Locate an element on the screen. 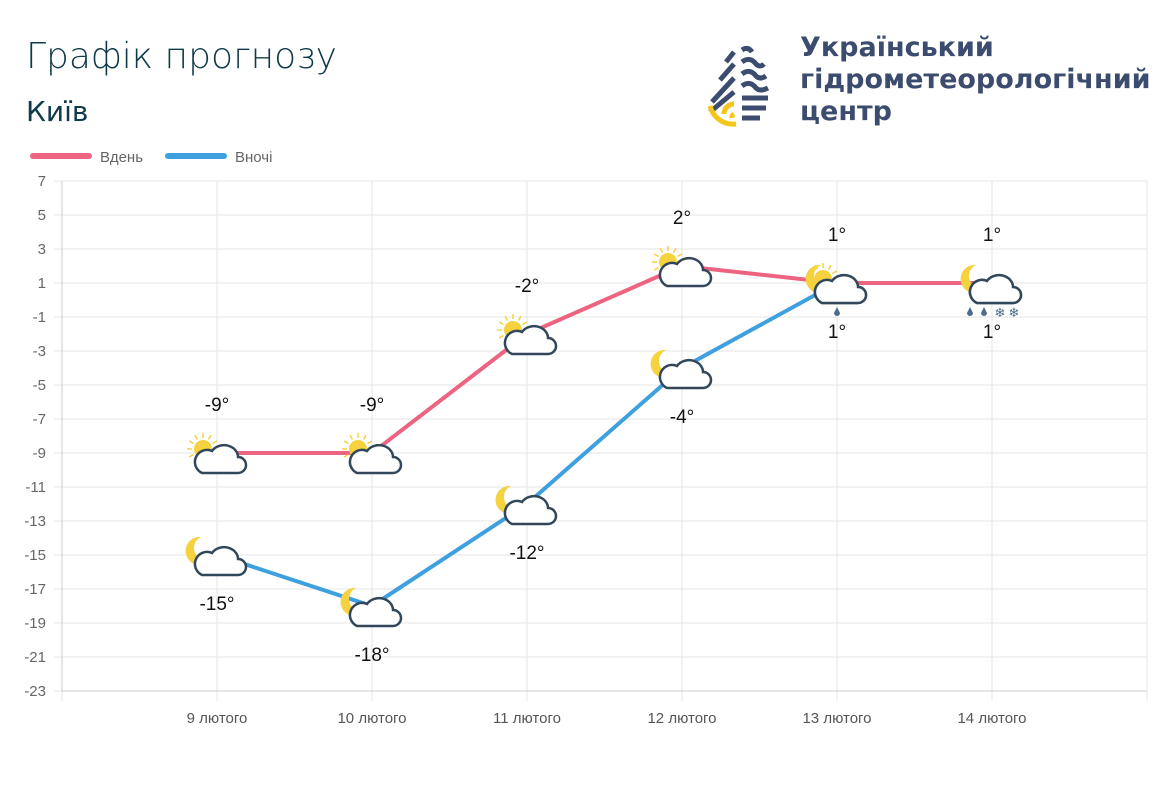  sun-cloud-rain-icon is located at coordinates (837, 289).